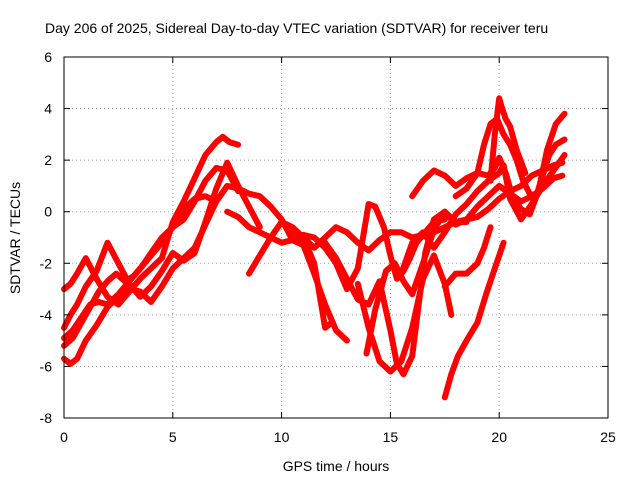 This screenshot has height=480, width=640. I want to click on x-tick-label: 15, so click(391, 437).